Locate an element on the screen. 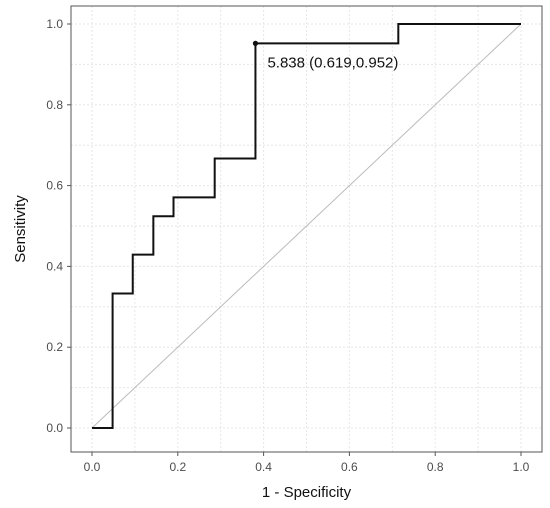 The image size is (550, 508). x-tick-label: 1.0 is located at coordinates (521, 467).